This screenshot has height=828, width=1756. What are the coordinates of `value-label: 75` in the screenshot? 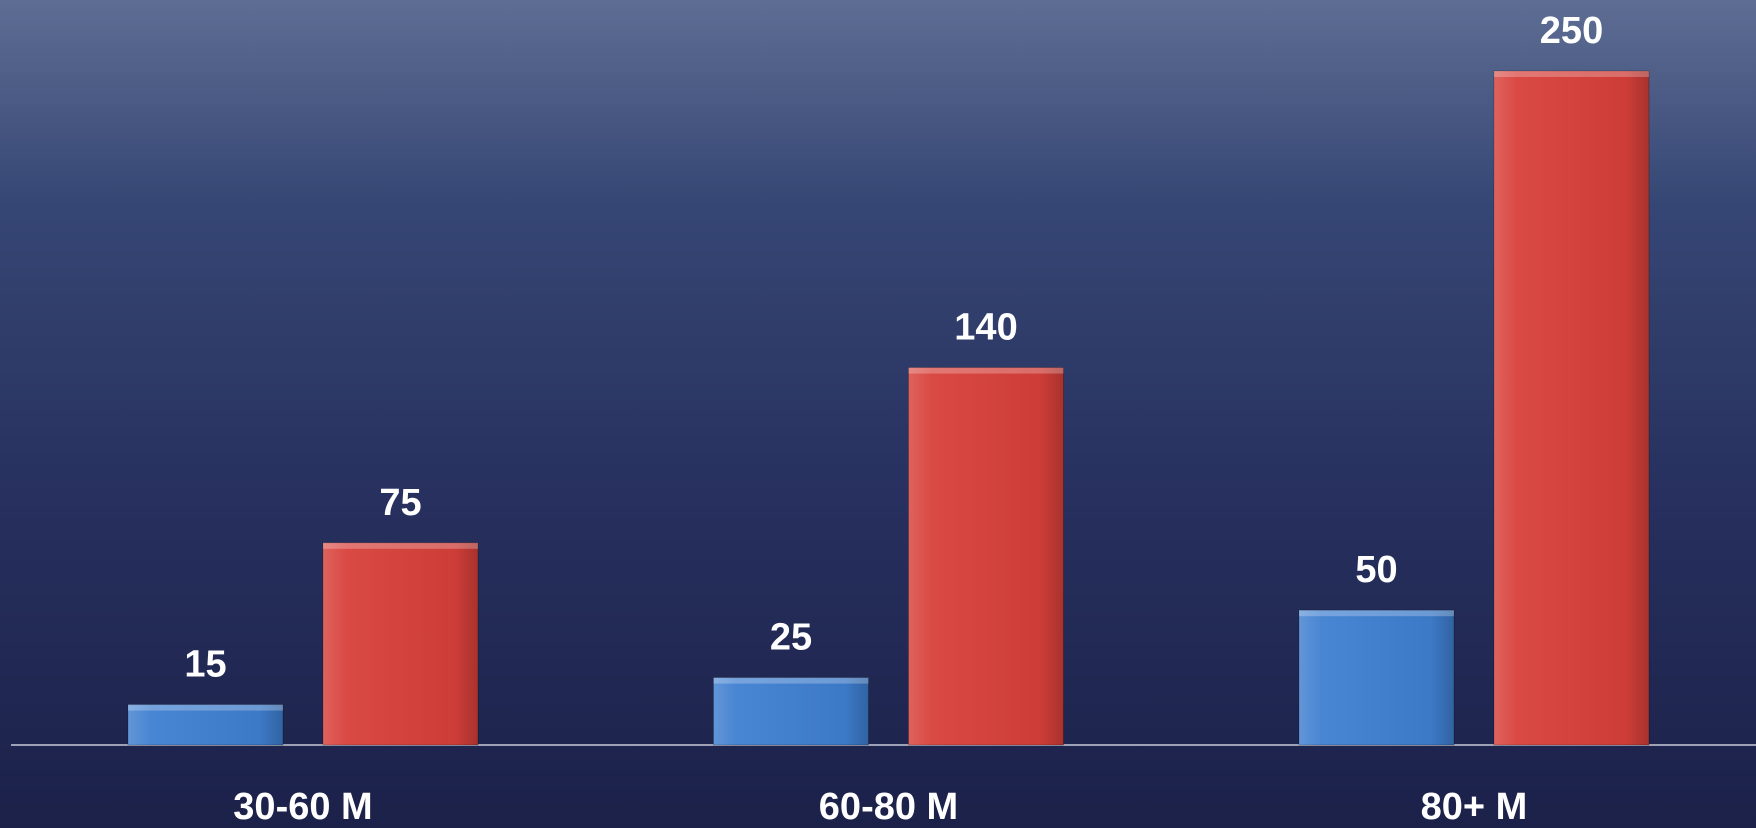 It's located at (400, 503).